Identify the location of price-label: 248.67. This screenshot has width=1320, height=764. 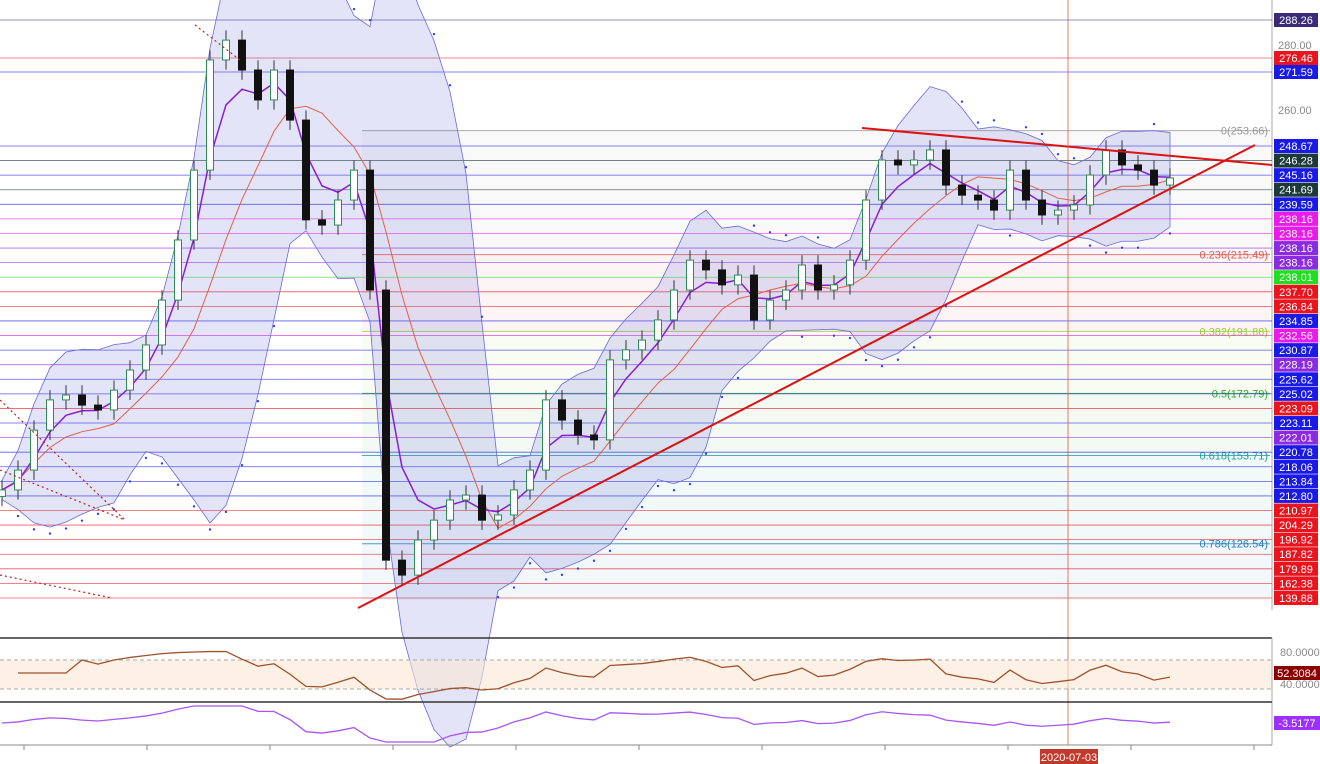
(1296, 147).